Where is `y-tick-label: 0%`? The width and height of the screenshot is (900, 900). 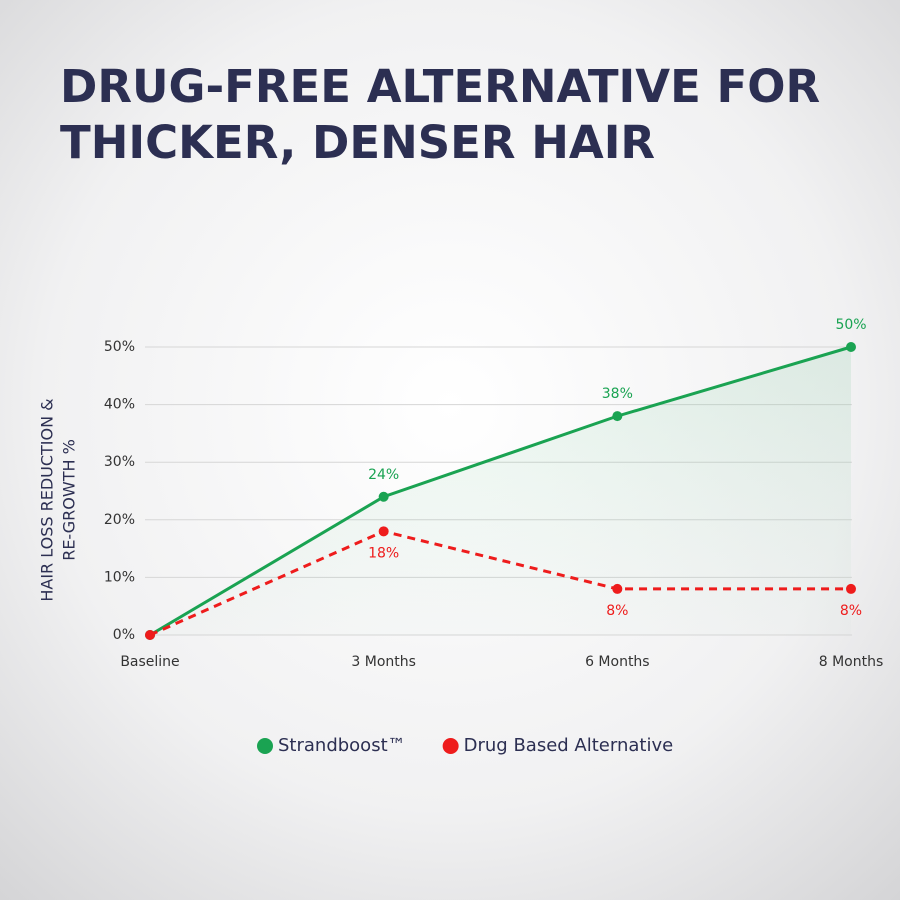
y-tick-label: 0% is located at coordinates (124, 635).